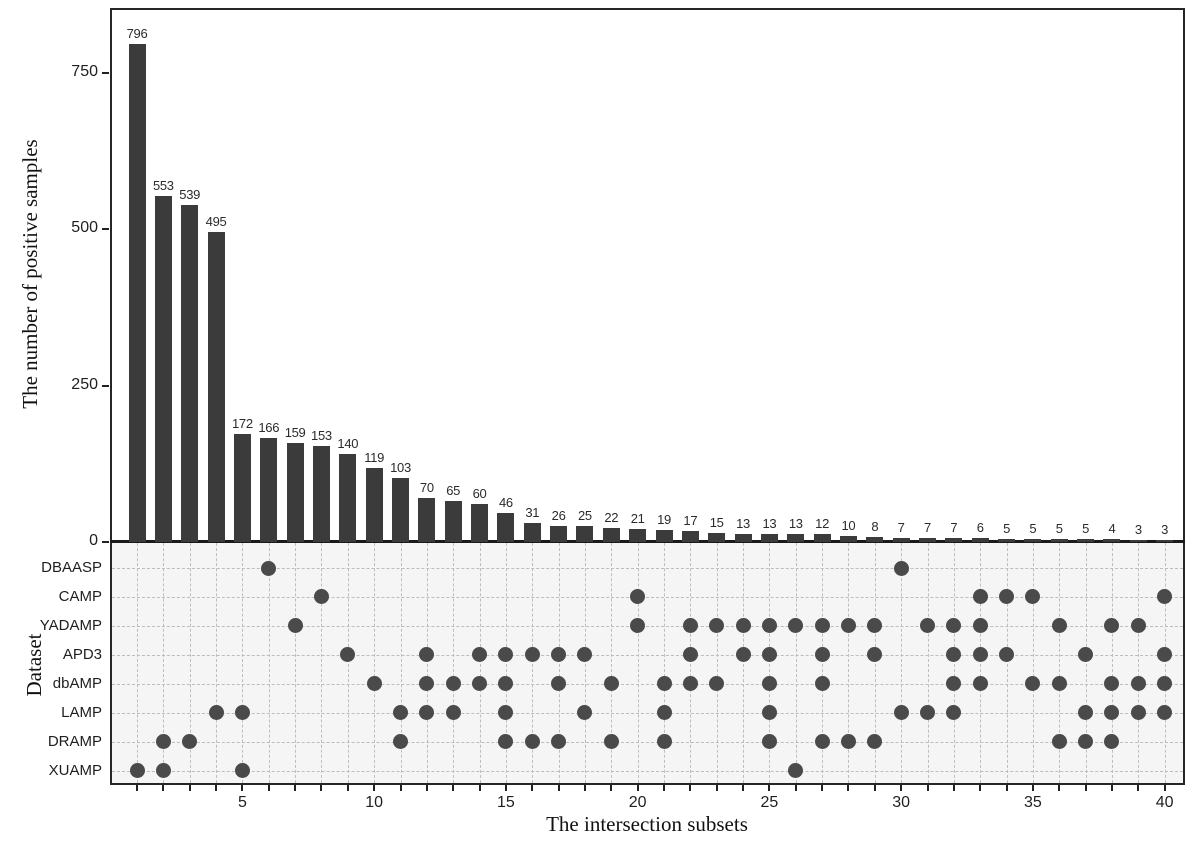 This screenshot has width=1200, height=841. Describe the element at coordinates (716, 522) in the screenshot. I see `bar-value-label: 15` at that location.